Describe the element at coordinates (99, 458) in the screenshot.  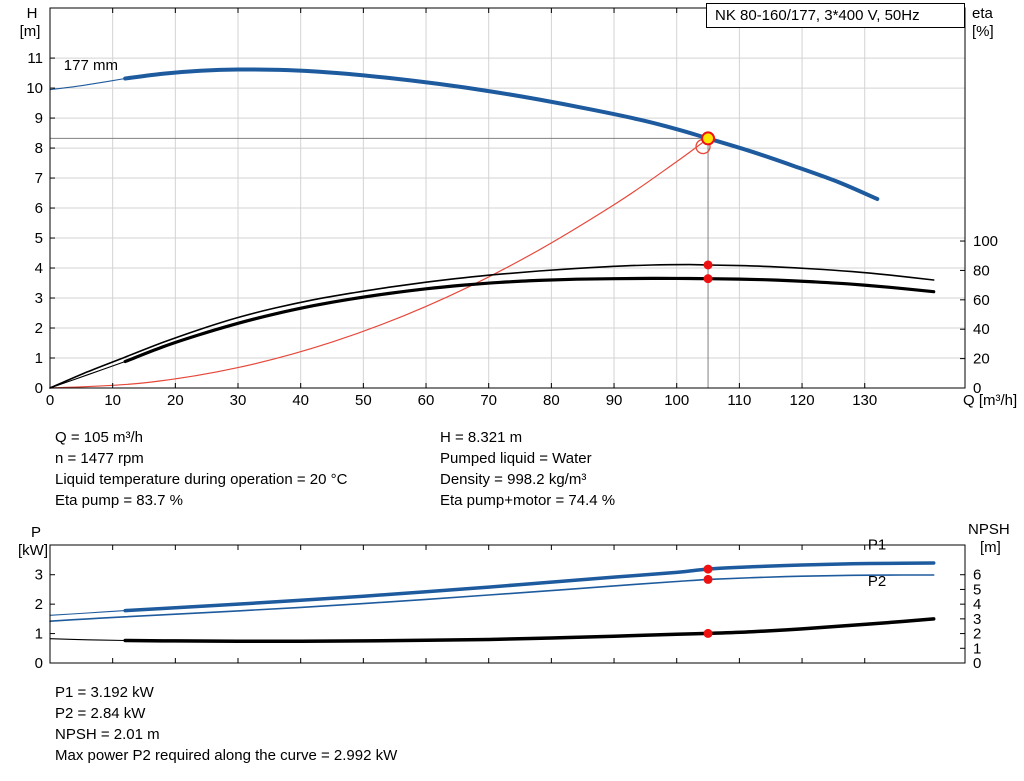
I see `info-line-n: n = 1477 rpm` at that location.